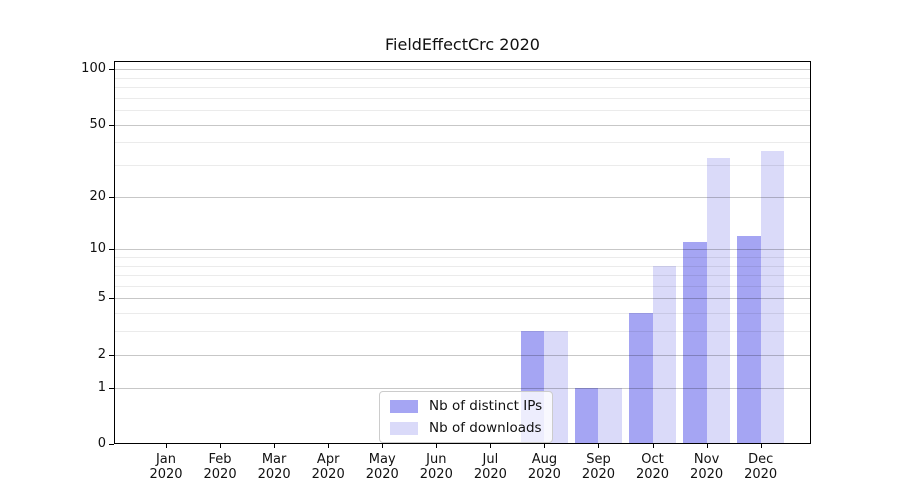 The width and height of the screenshot is (900, 500). Describe the element at coordinates (652, 459) in the screenshot. I see `x-tick-label-month: Oct` at that location.